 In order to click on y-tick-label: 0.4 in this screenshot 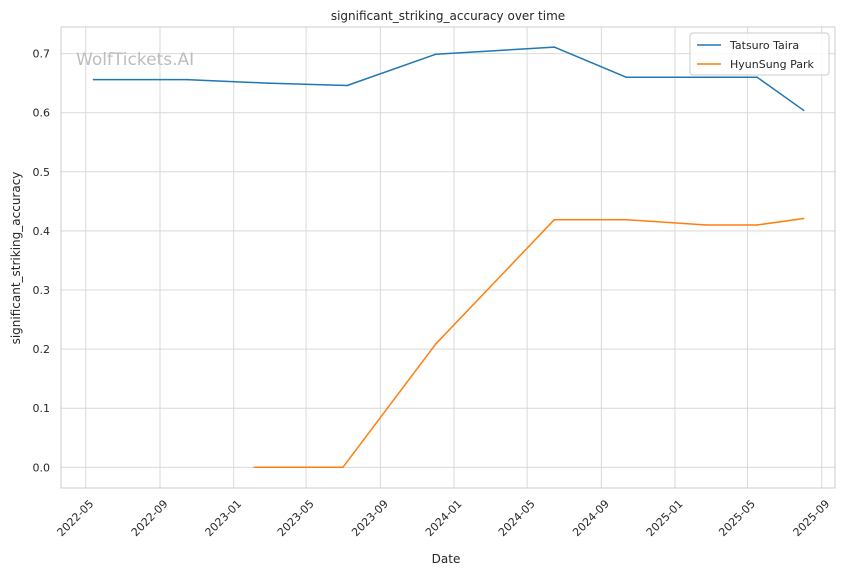, I will do `click(42, 231)`.